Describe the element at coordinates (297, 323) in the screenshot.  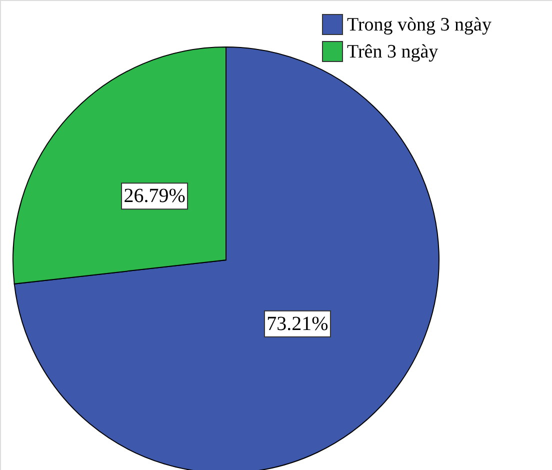
I see `data-label: 73.21%` at that location.